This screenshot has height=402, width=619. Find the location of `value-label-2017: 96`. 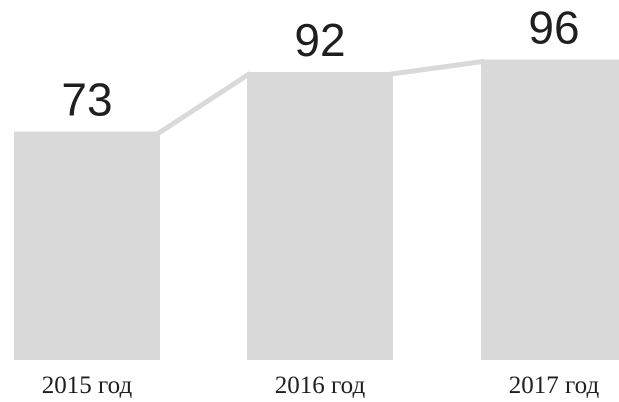

value-label-2017: 96 is located at coordinates (553, 28).